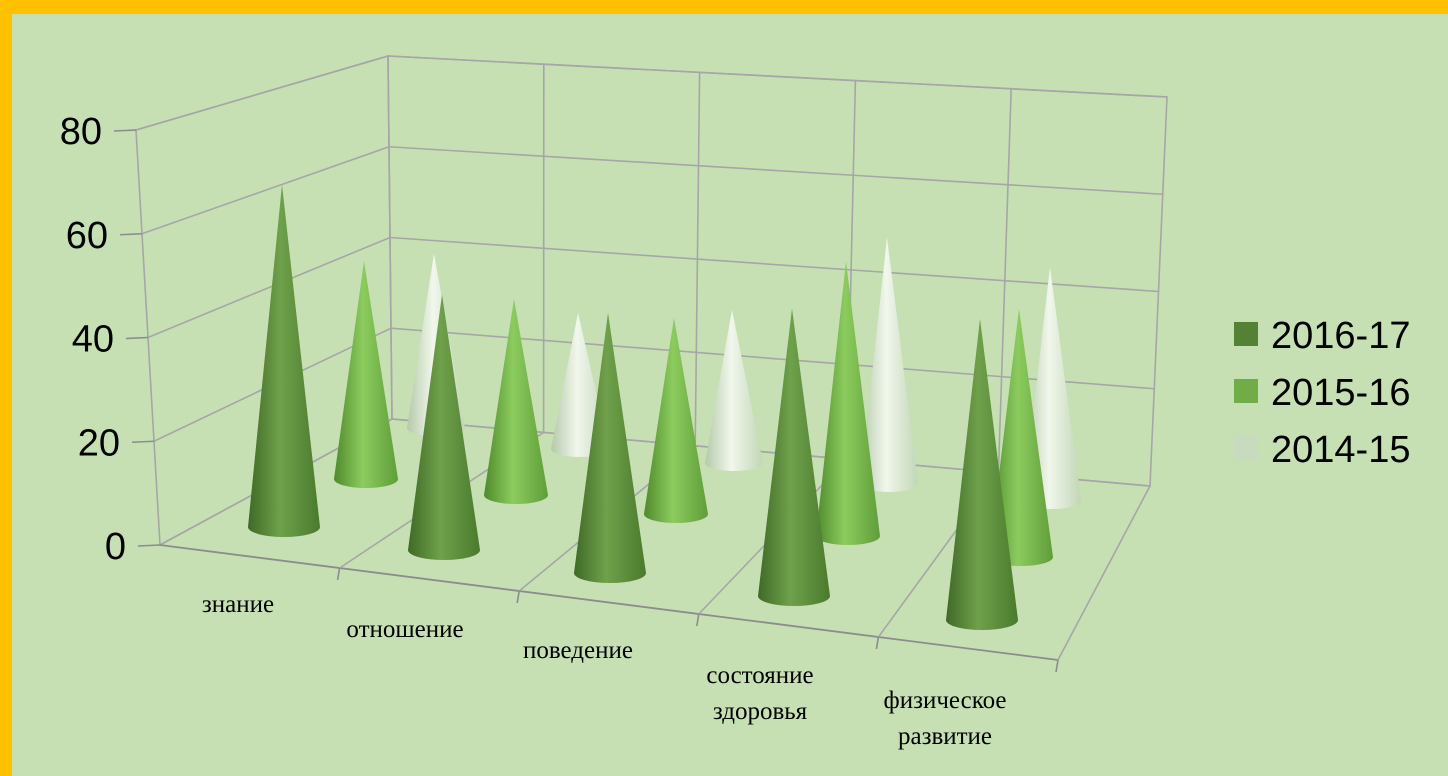 Image resolution: width=1448 pixels, height=776 pixels. I want to click on xtick-mark-end, so click(1057, 666).